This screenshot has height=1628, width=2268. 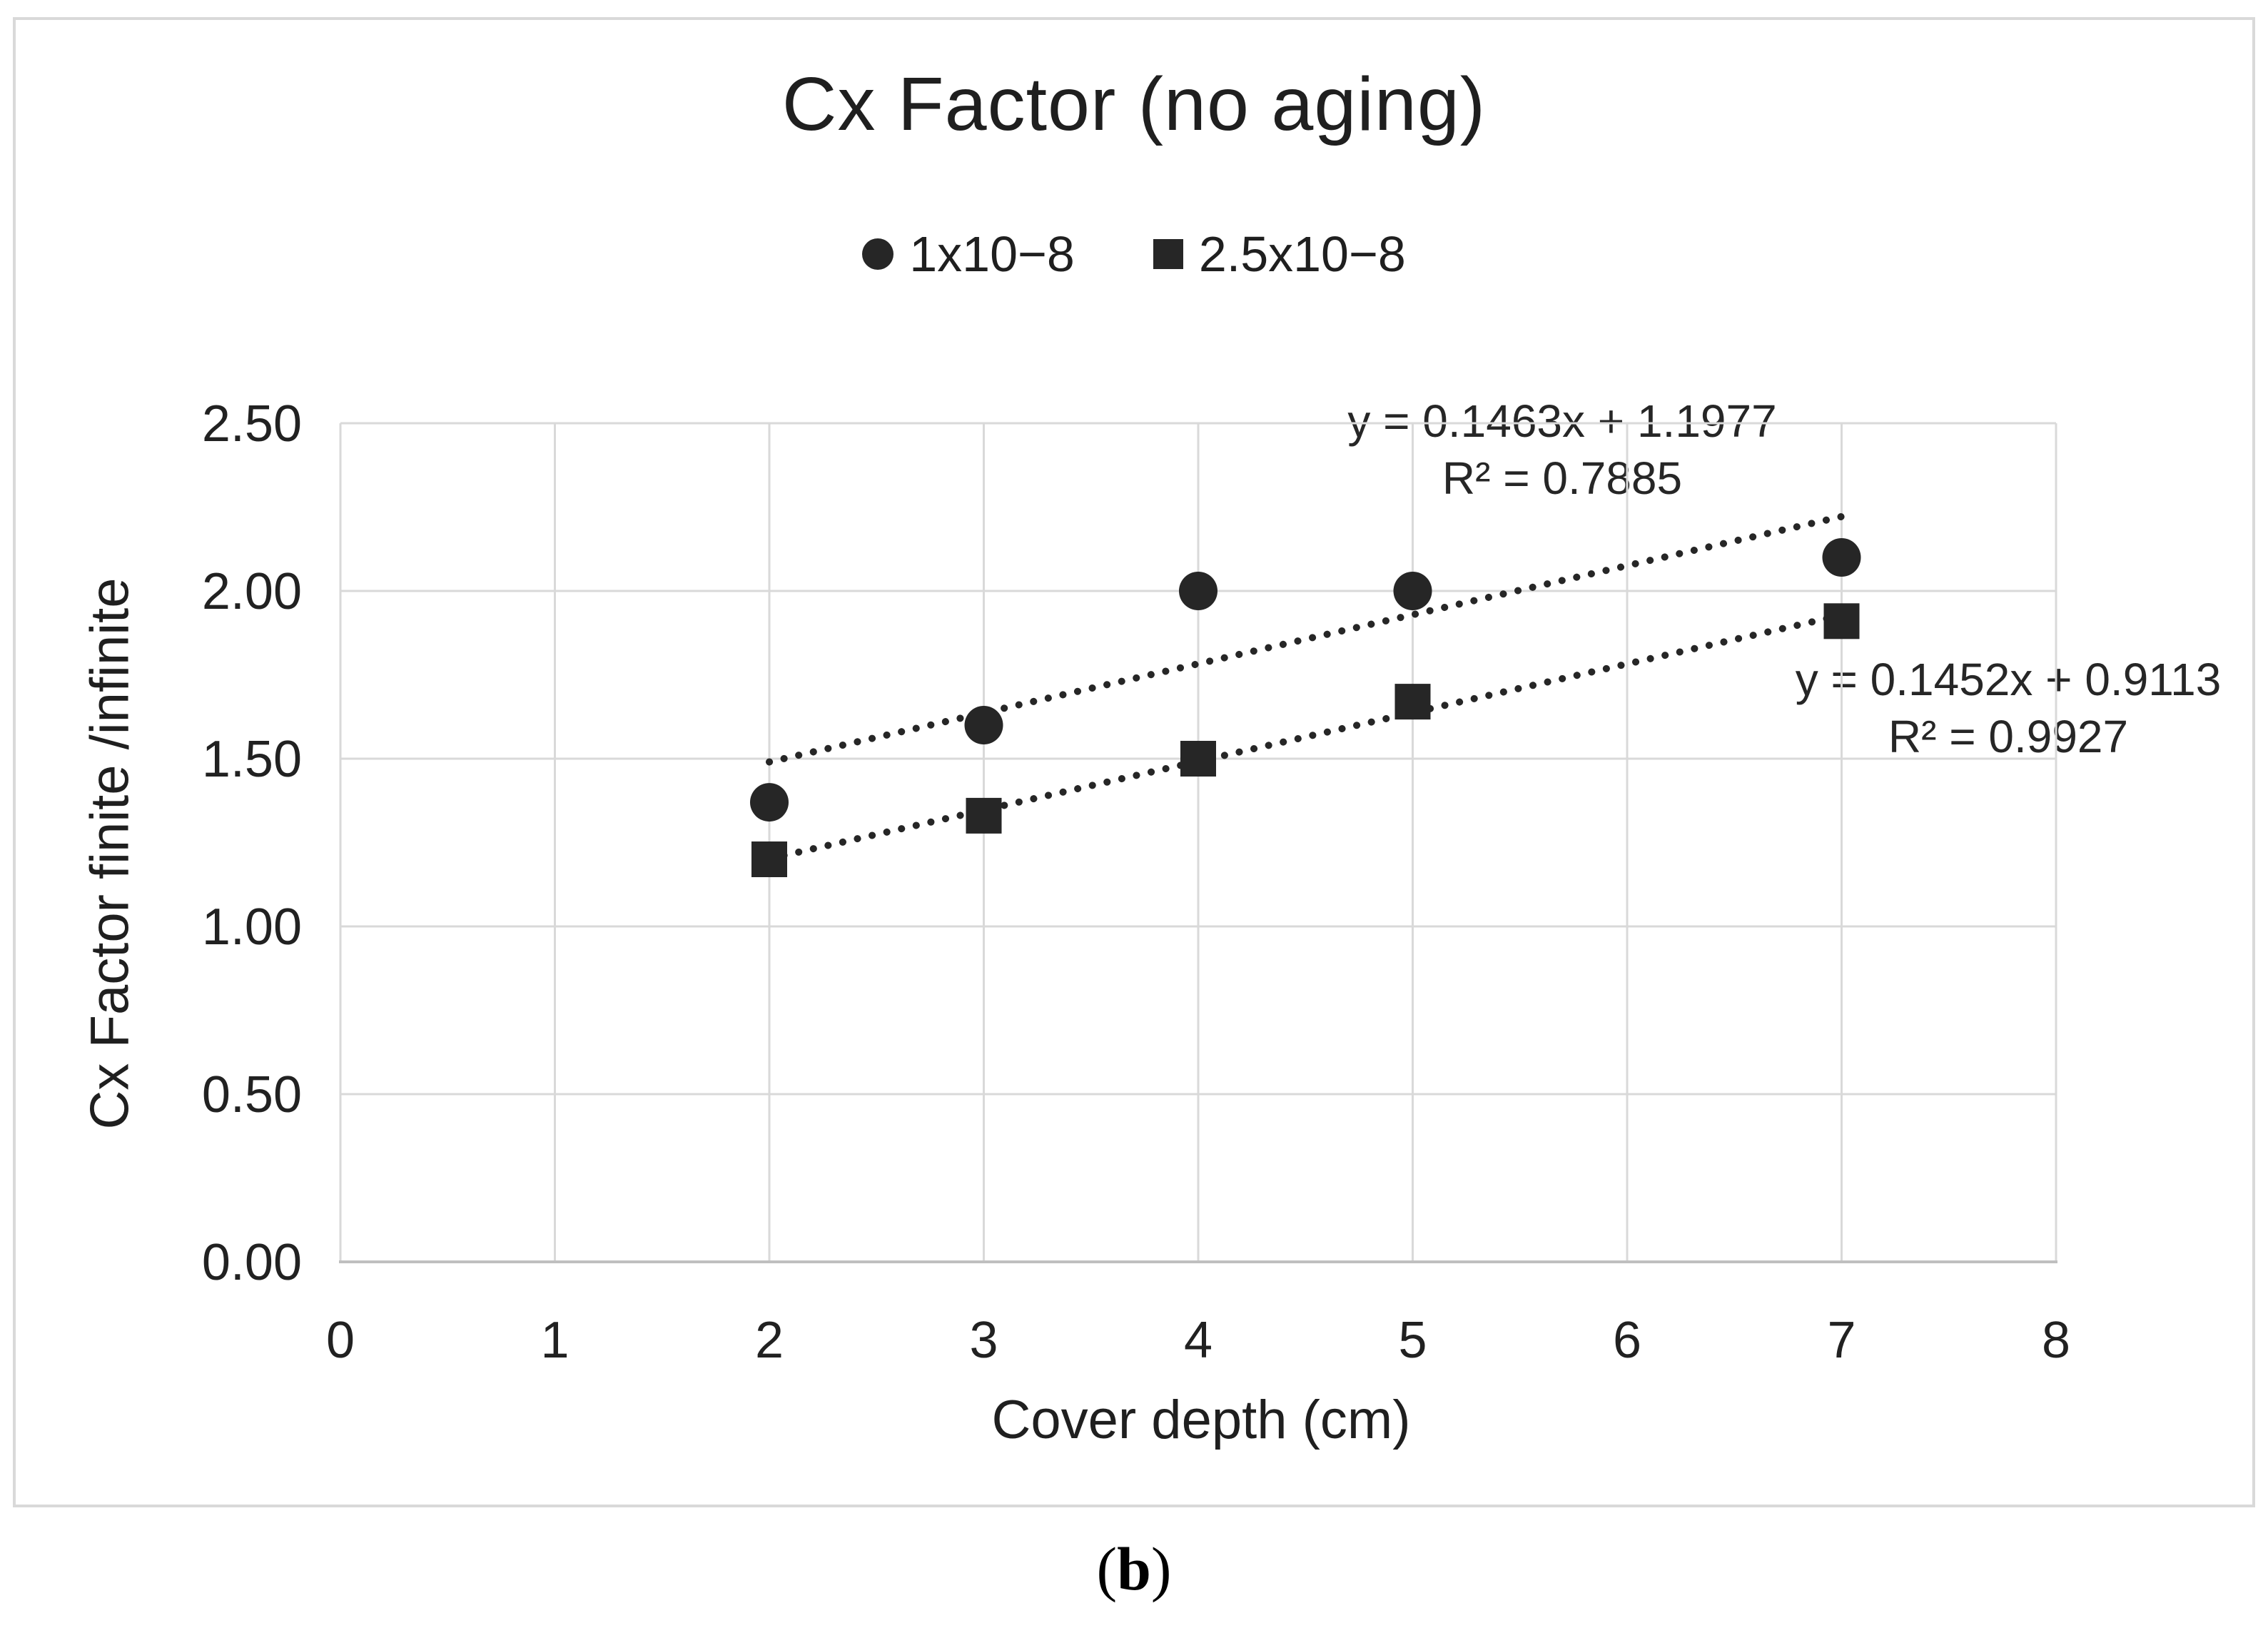 I want to click on svg-text: 1, so click(x=554, y=1340).